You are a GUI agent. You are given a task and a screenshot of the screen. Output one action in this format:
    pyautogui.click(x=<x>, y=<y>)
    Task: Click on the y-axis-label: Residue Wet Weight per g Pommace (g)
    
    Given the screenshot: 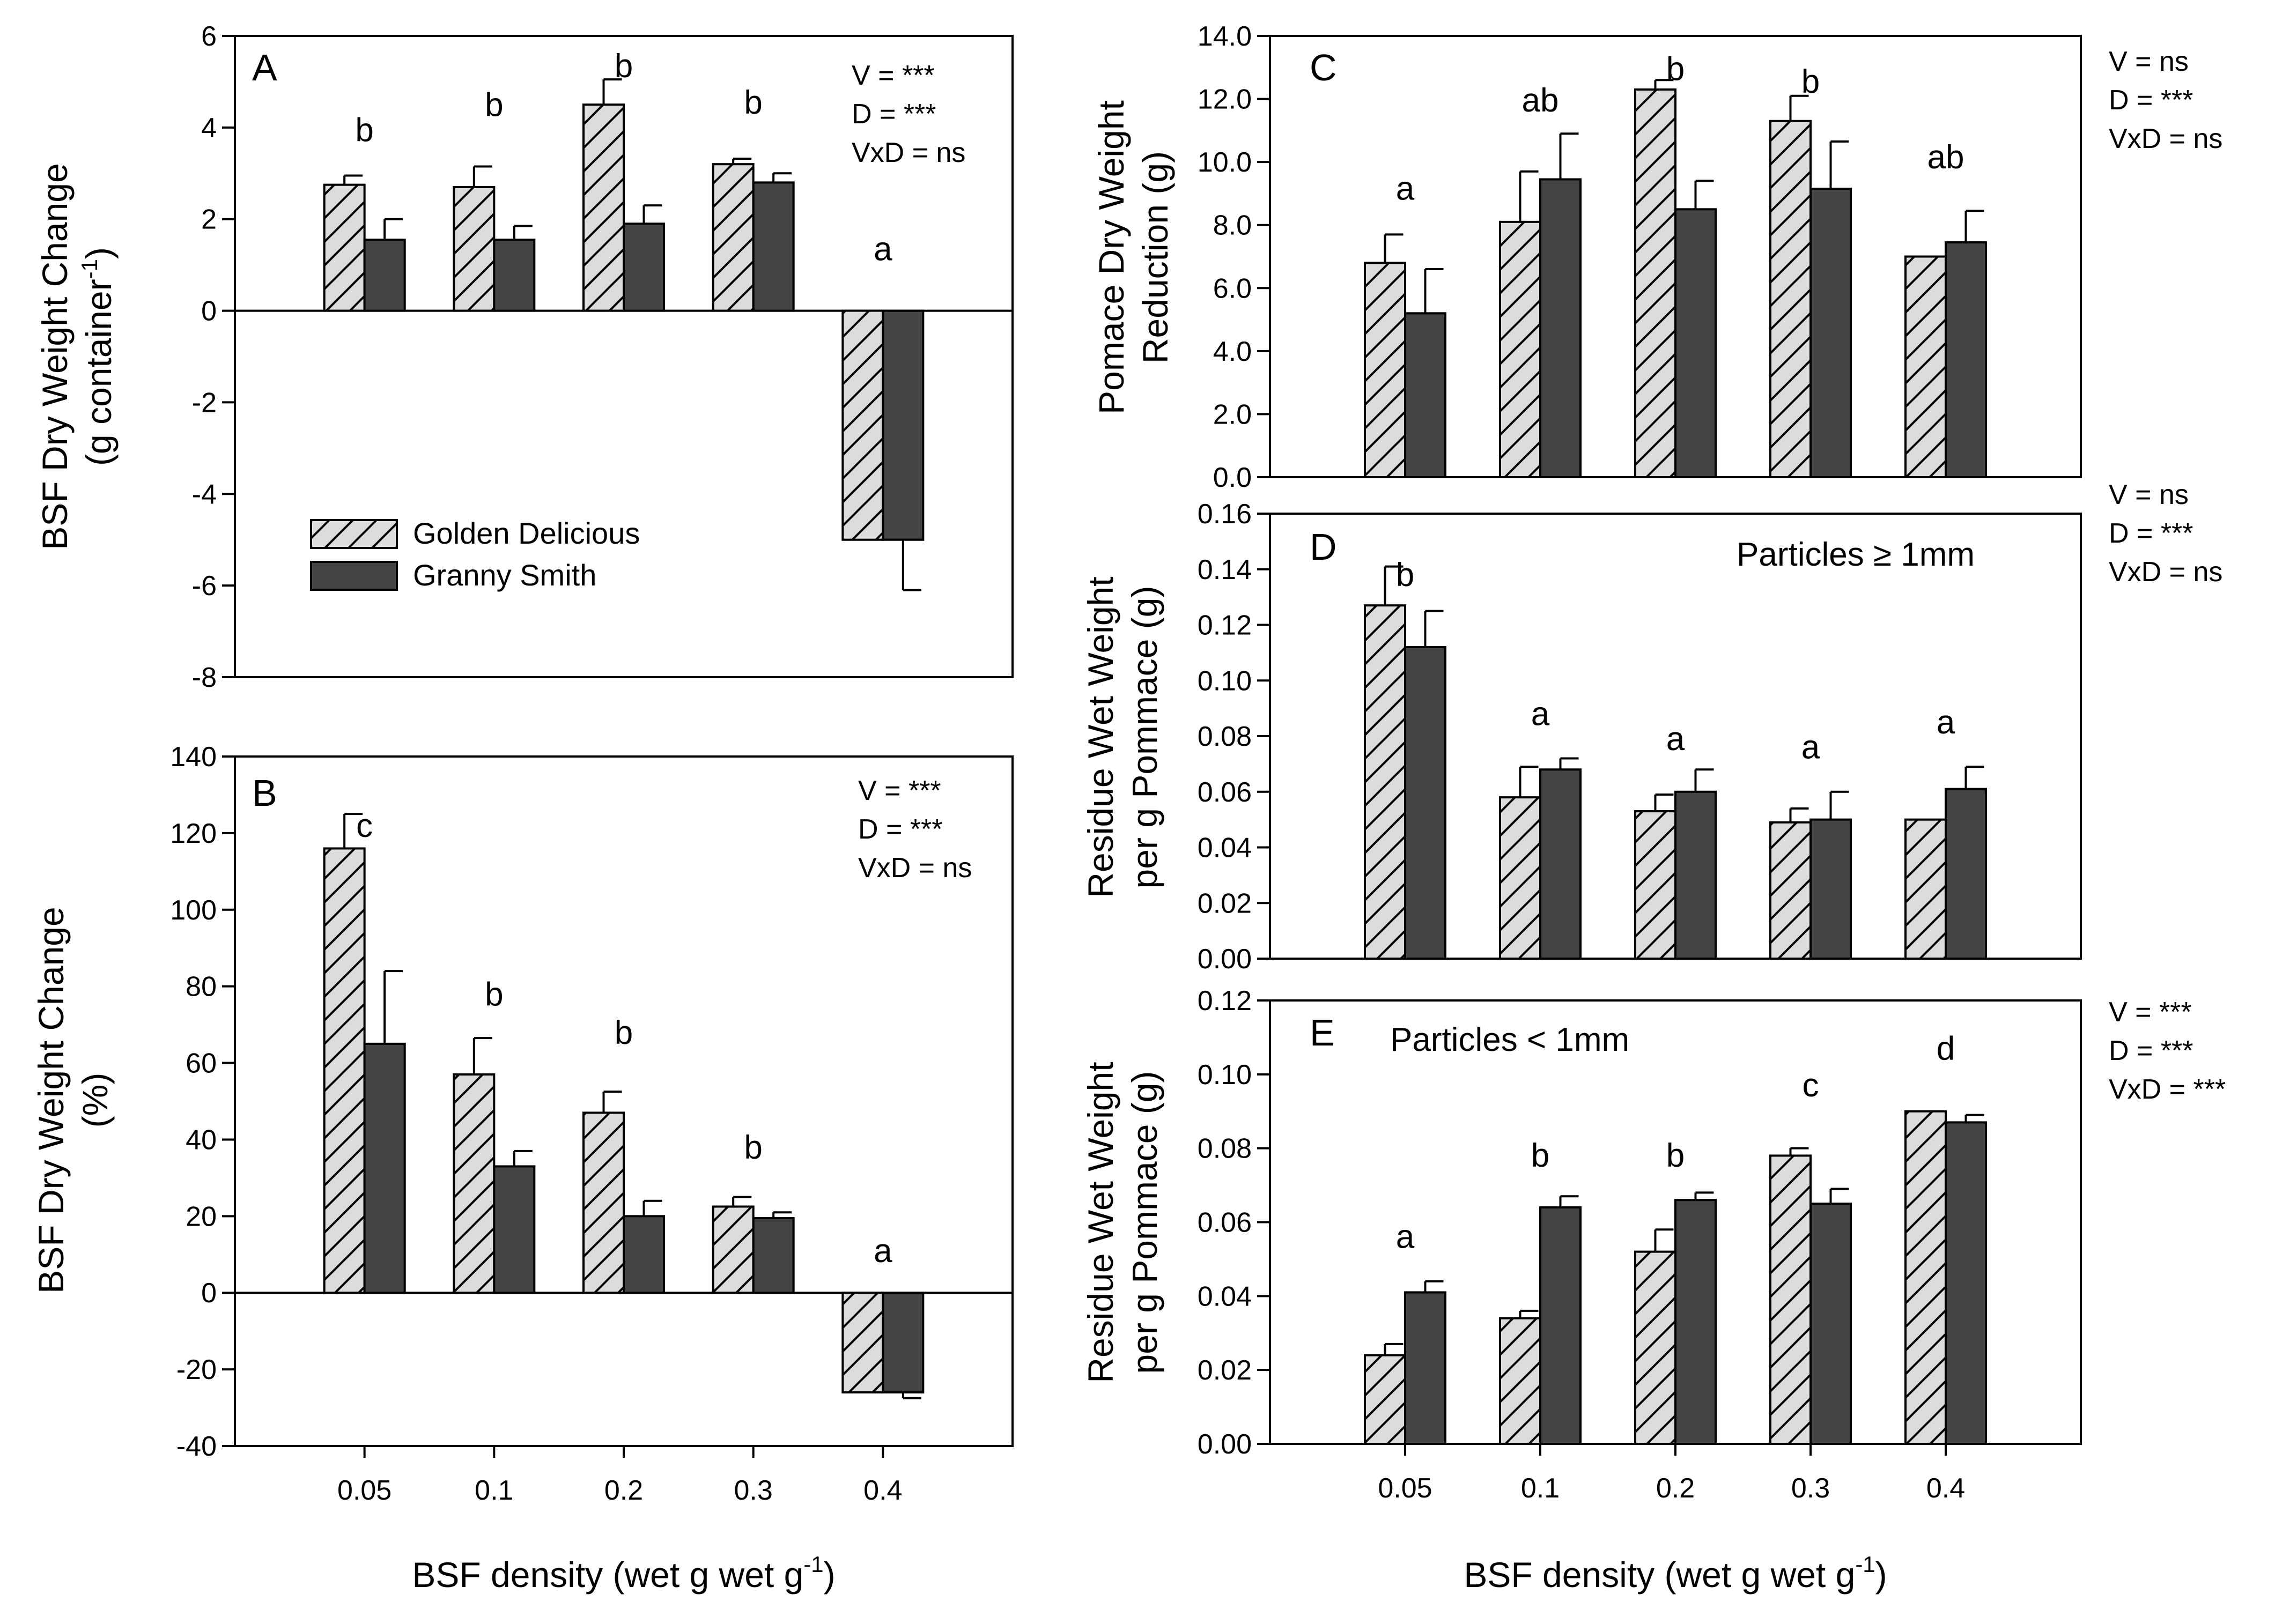 What is the action you would take?
    pyautogui.click(x=1122, y=1222)
    